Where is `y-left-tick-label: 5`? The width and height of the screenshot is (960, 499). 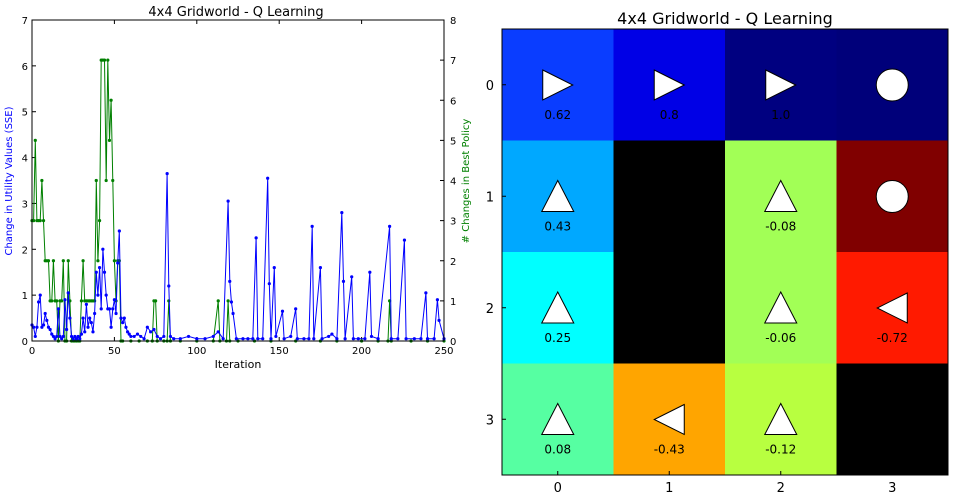
y-left-tick-label: 5 is located at coordinates (25, 113).